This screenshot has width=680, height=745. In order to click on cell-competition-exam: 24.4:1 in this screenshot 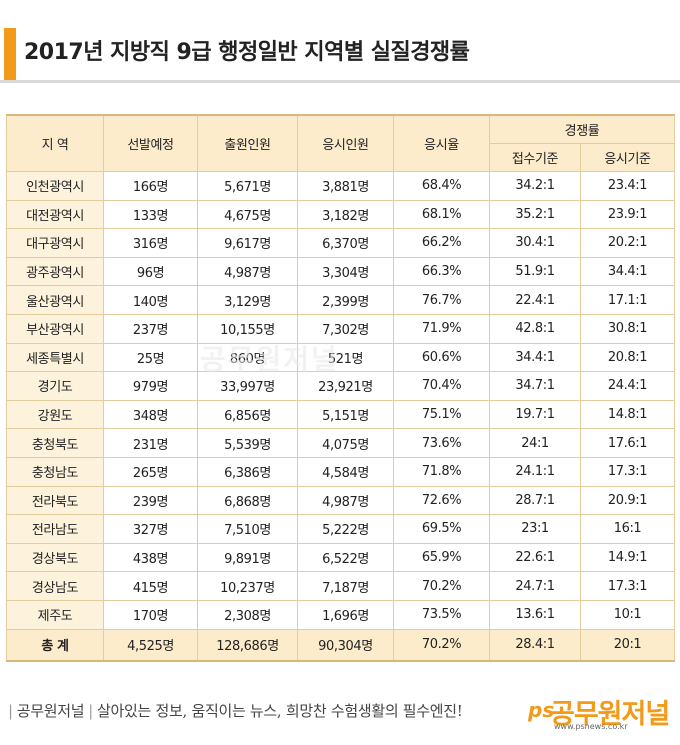, I will do `click(627, 386)`.